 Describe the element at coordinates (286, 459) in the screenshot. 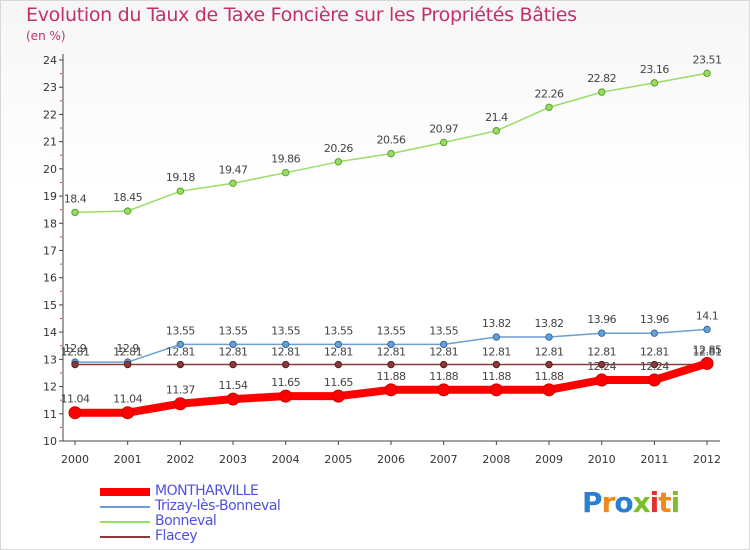

I see `x-tick-label: 2004` at that location.